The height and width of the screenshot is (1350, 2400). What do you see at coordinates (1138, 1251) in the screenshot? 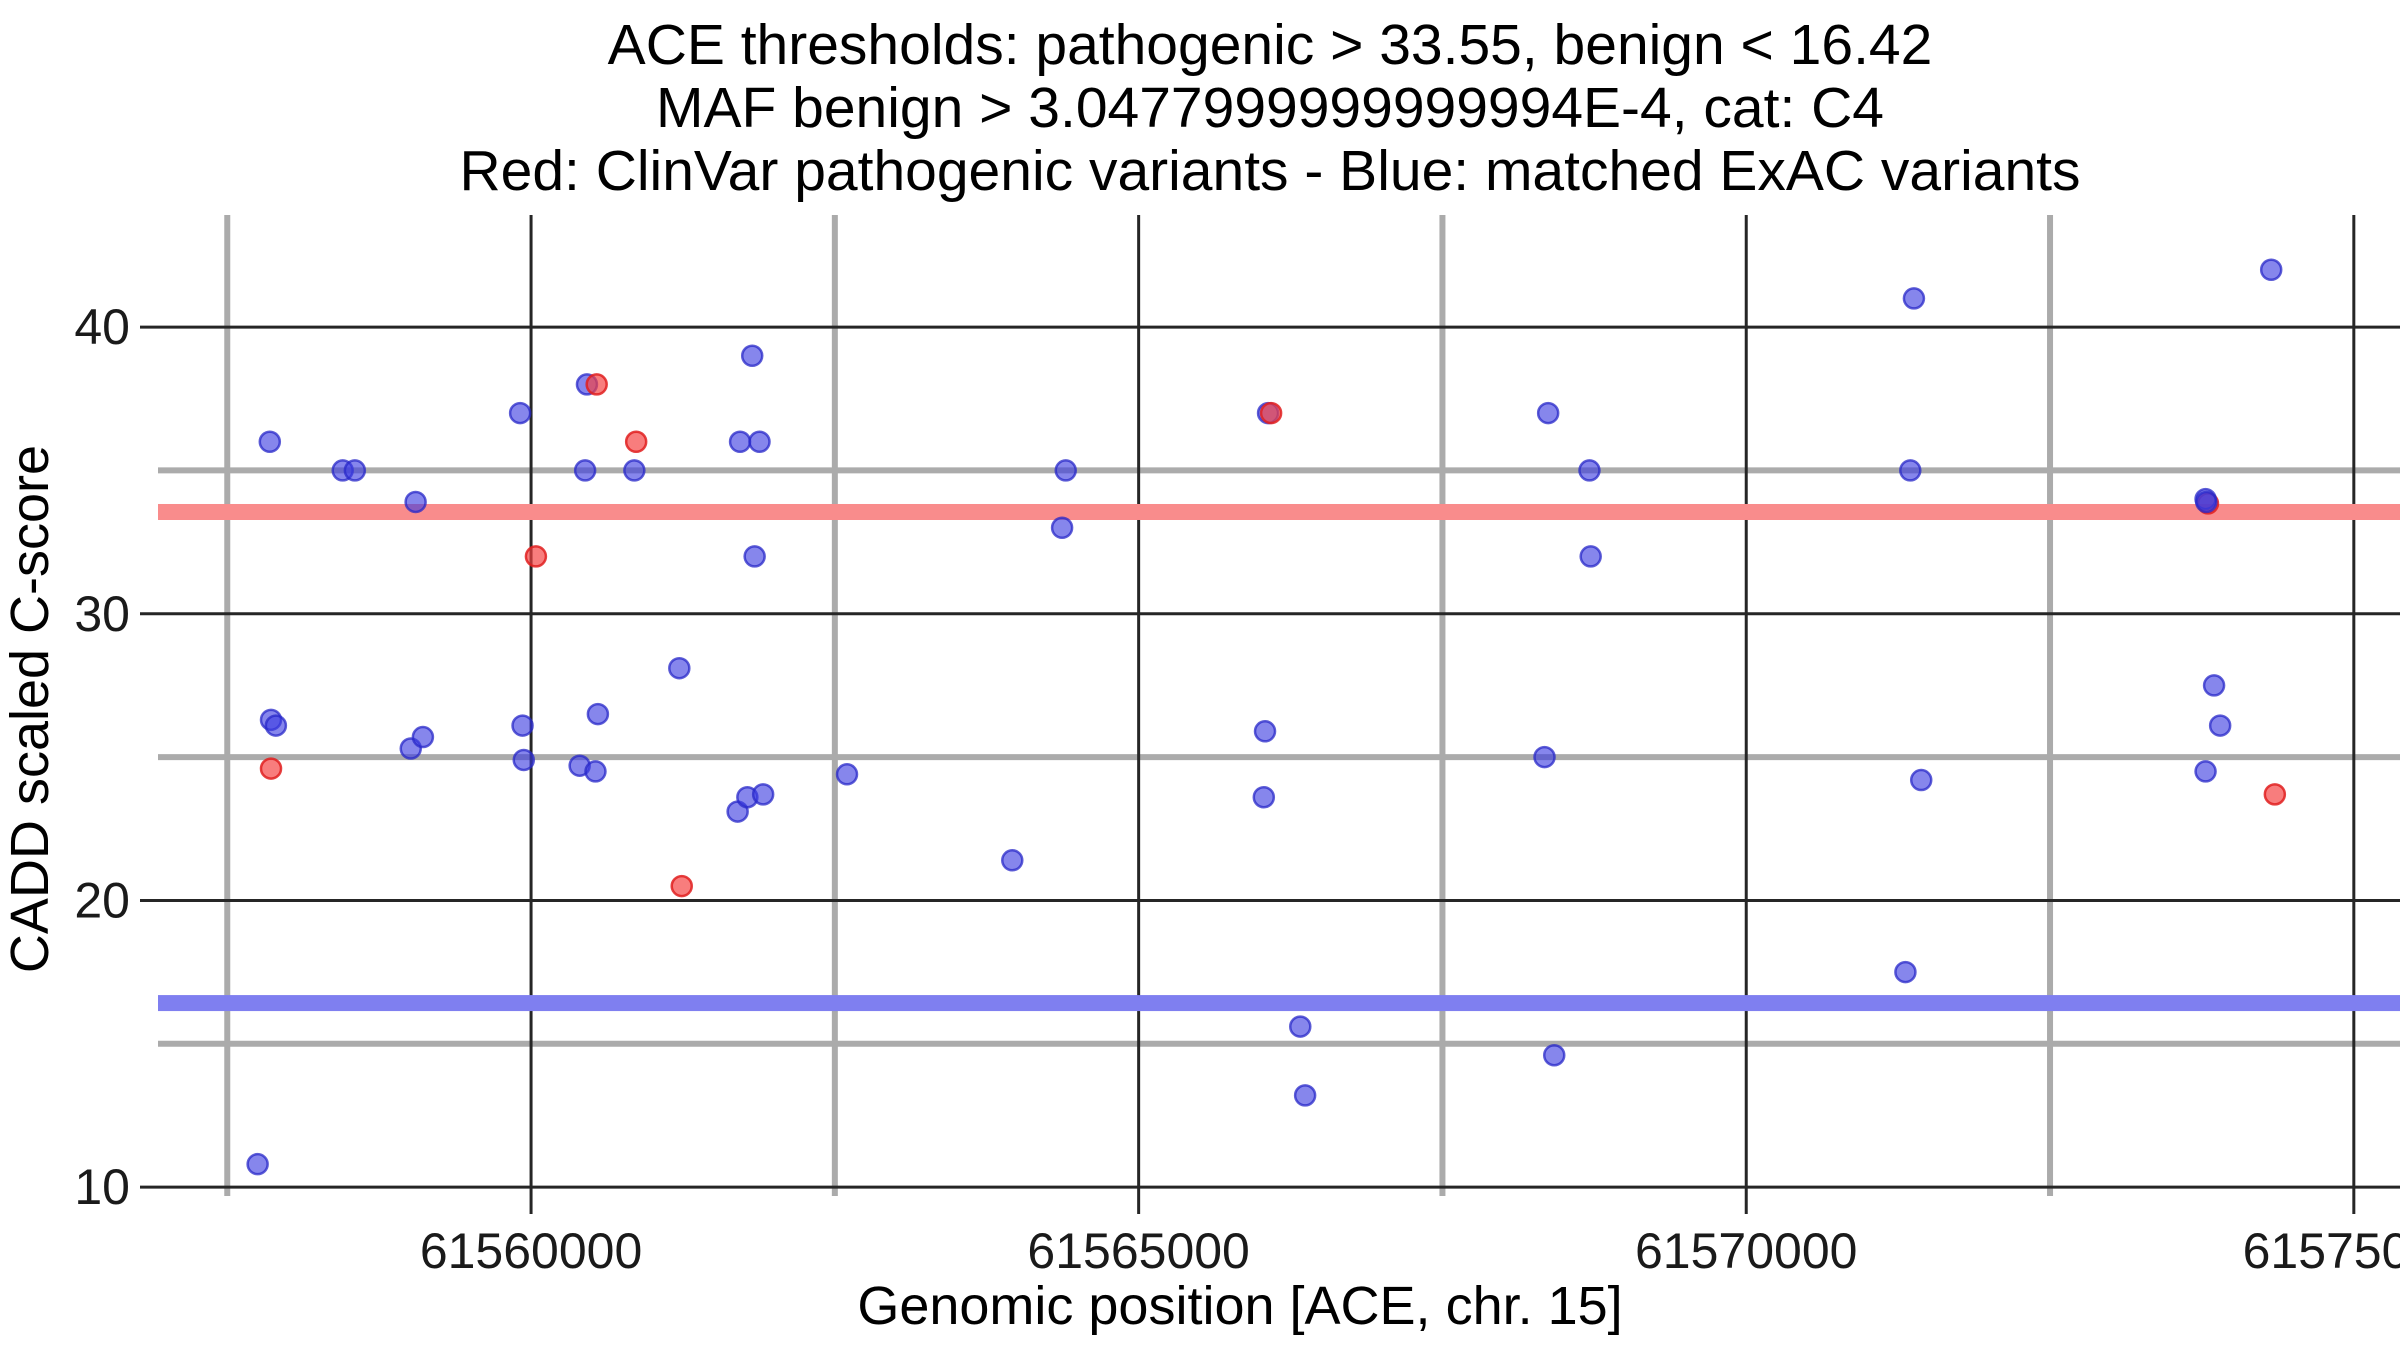
I see `x-tick-label: 61565000` at bounding box center [1138, 1251].